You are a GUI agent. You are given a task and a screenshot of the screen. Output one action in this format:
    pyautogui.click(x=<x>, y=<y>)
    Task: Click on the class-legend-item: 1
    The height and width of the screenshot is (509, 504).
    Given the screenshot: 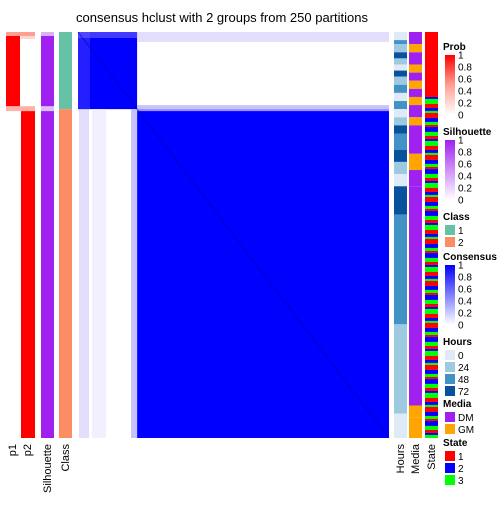 What is the action you would take?
    pyautogui.click(x=461, y=231)
    